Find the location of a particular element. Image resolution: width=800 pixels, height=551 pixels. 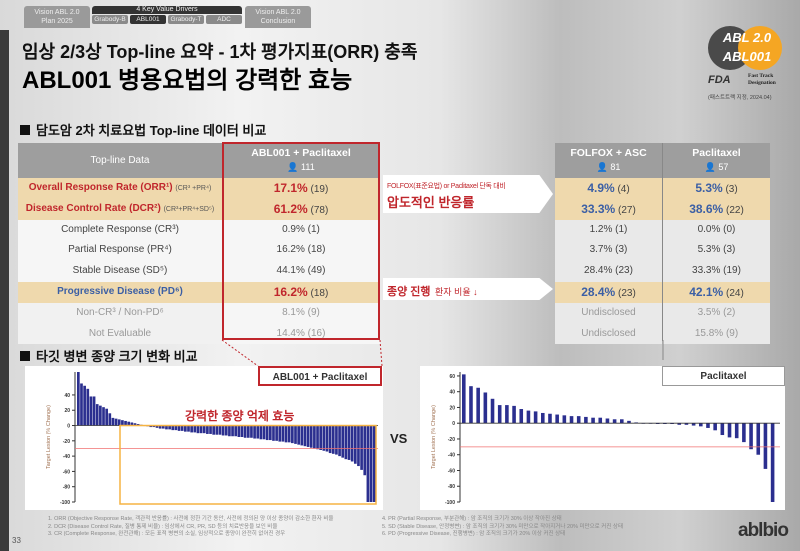

chart-title-paclitaxel: Paclitaxel is located at coordinates (723, 376).